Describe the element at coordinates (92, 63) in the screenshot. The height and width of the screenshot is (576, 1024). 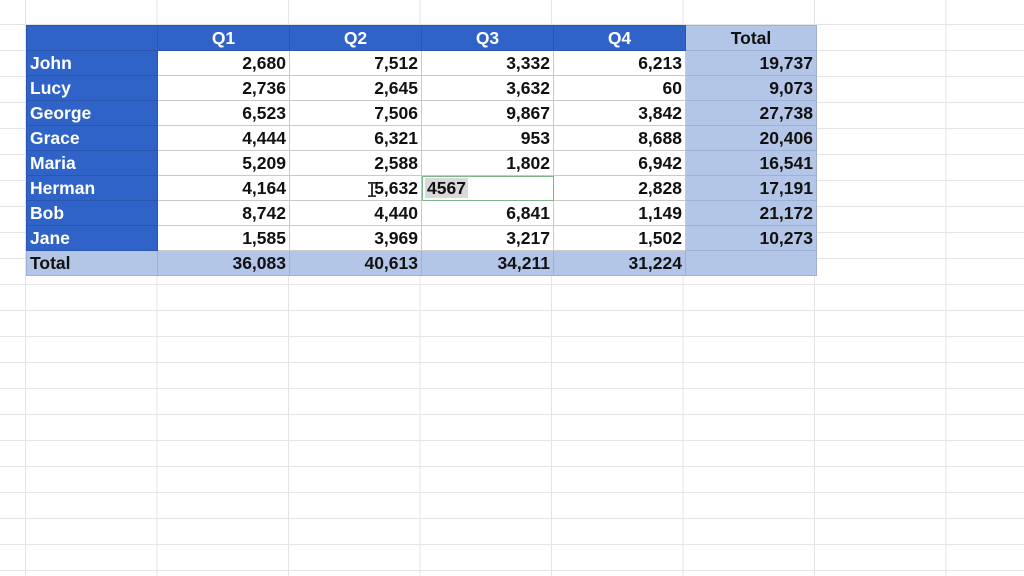
I see `row-name-cell: John` at that location.